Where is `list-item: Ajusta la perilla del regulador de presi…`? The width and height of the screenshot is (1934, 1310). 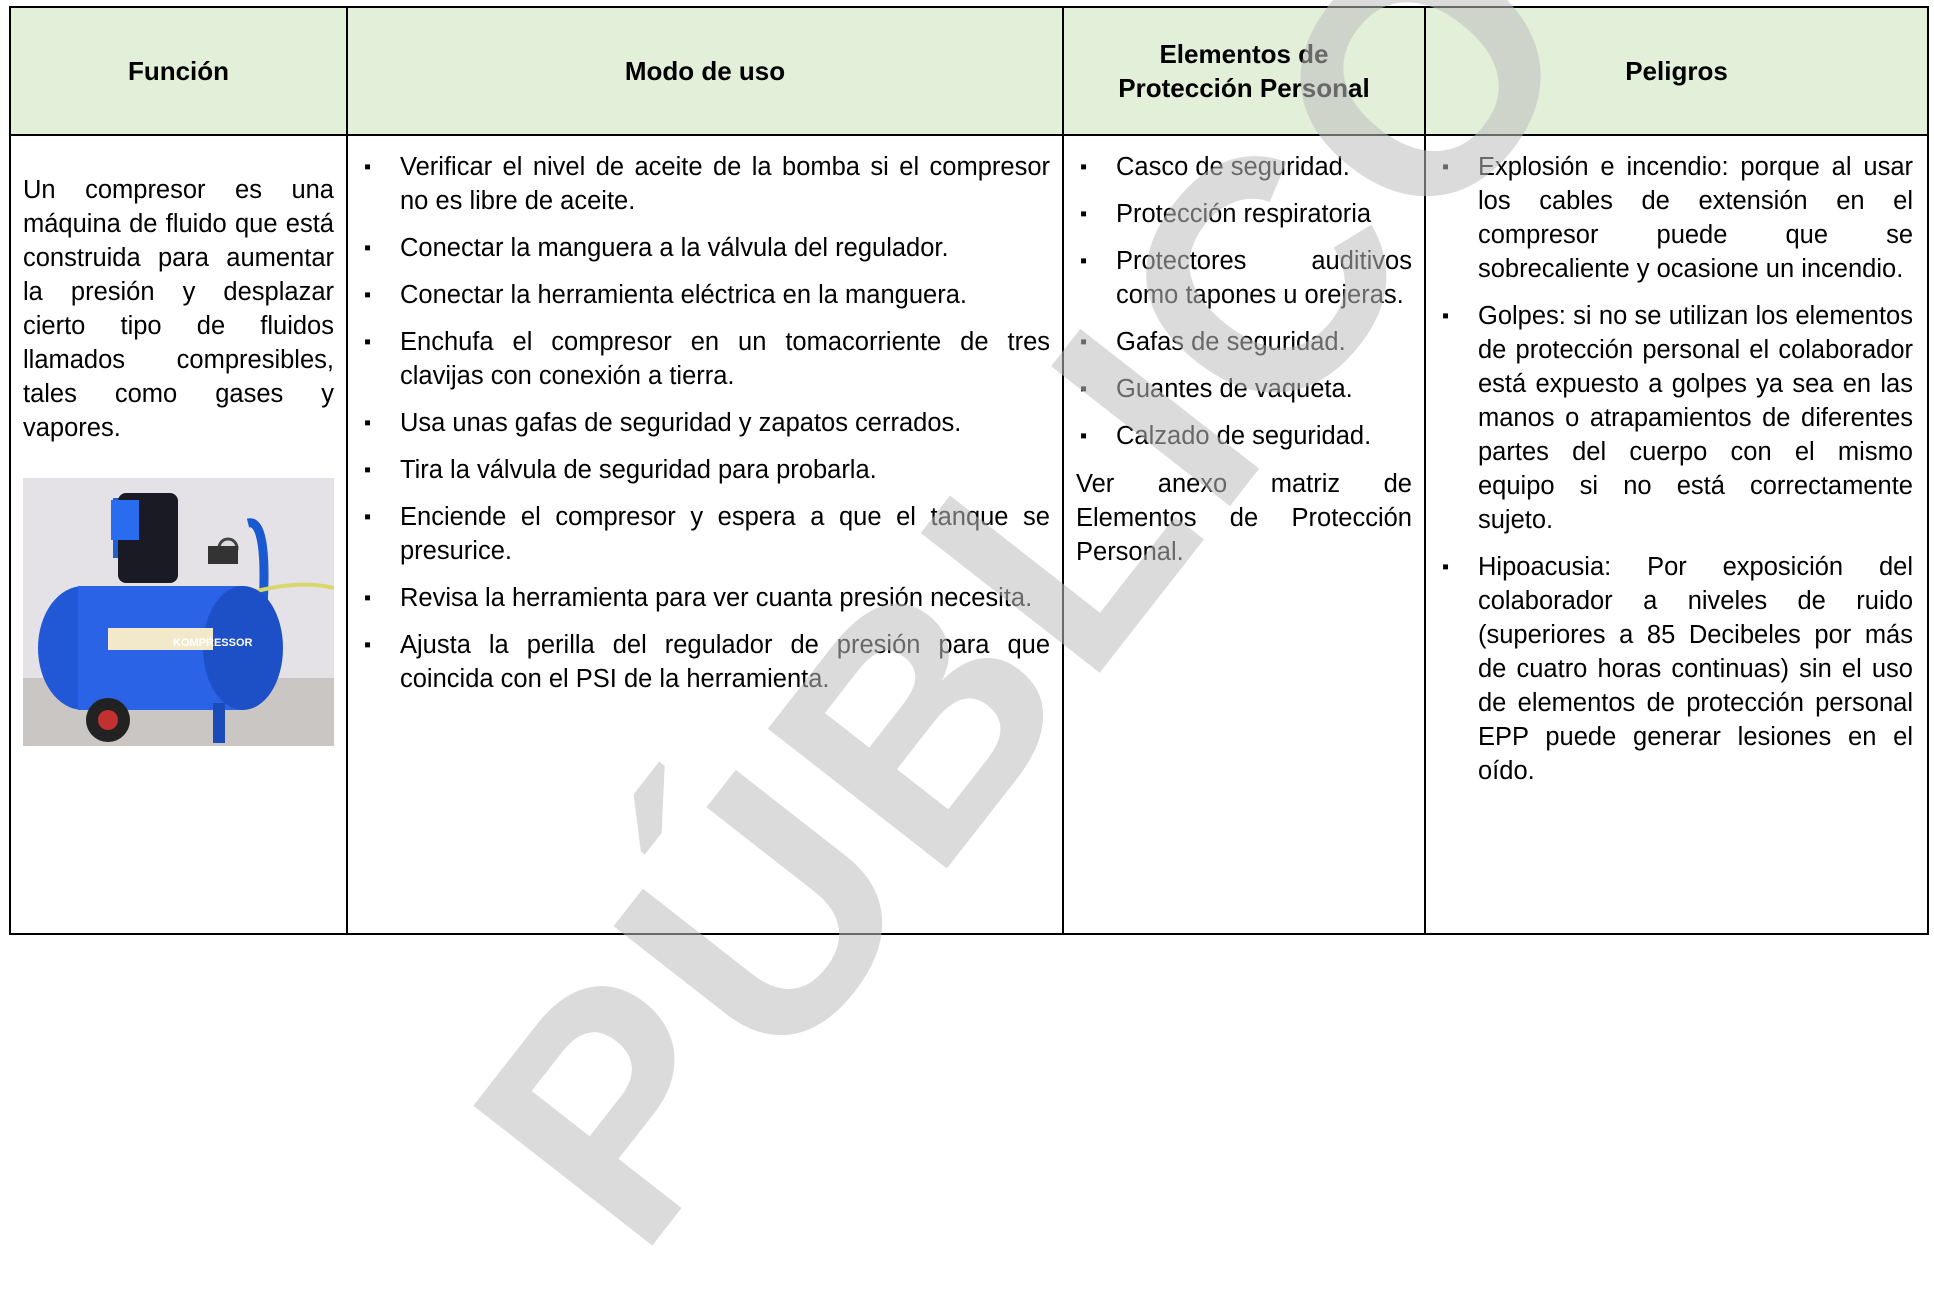 list-item: Ajusta la perilla del regulador de presi… is located at coordinates (705, 662).